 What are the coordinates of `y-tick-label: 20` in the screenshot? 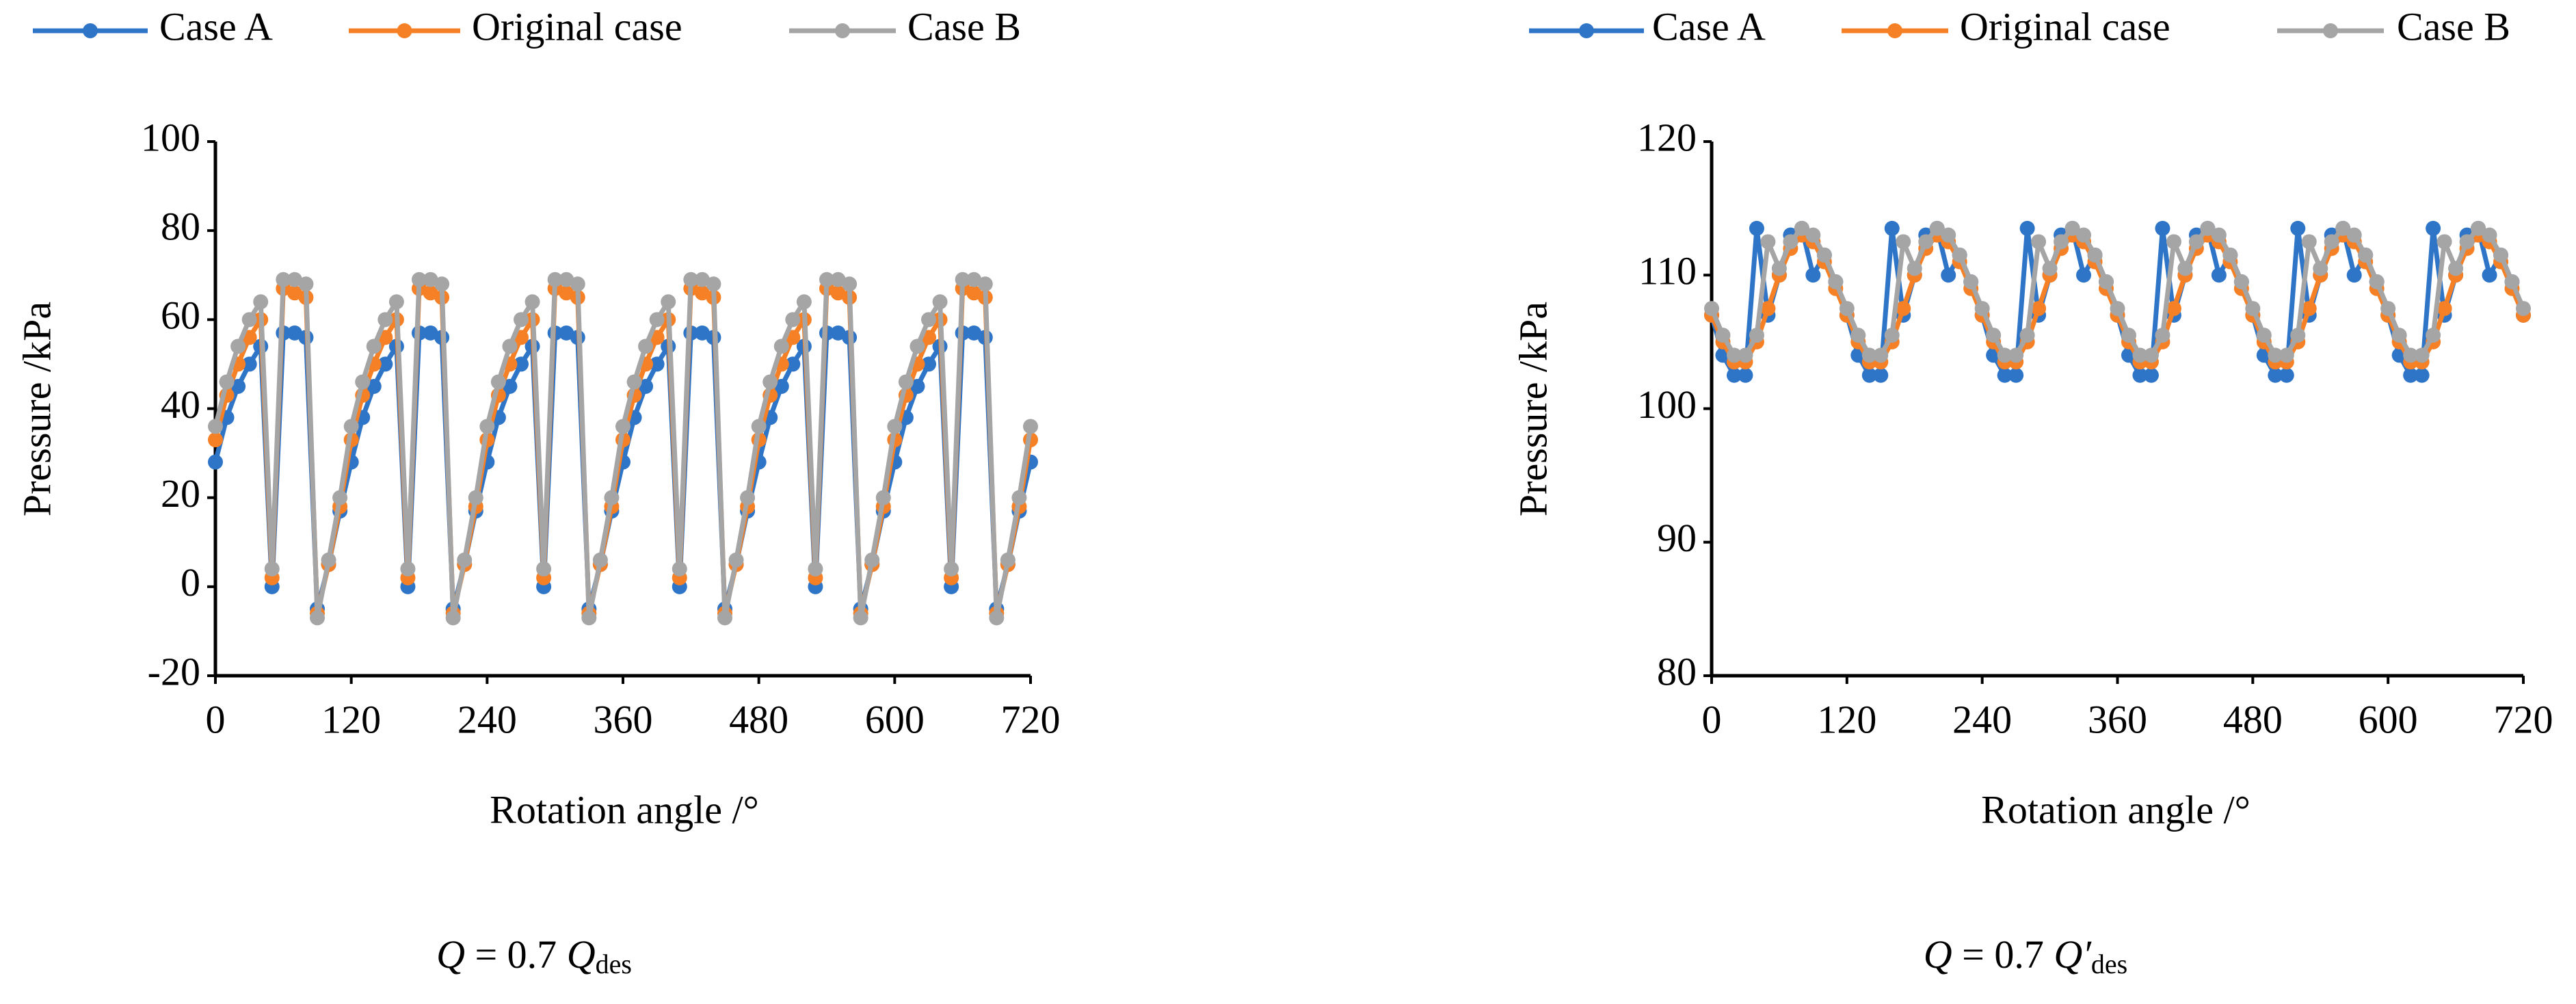 It's located at (180, 493).